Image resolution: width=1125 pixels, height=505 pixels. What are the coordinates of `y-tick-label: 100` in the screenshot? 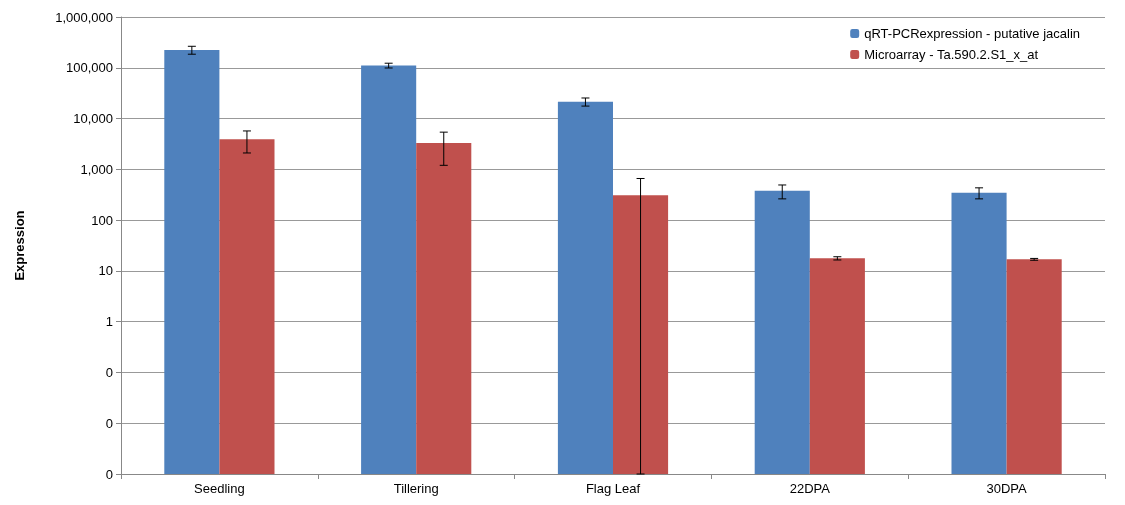 It's located at (102, 220).